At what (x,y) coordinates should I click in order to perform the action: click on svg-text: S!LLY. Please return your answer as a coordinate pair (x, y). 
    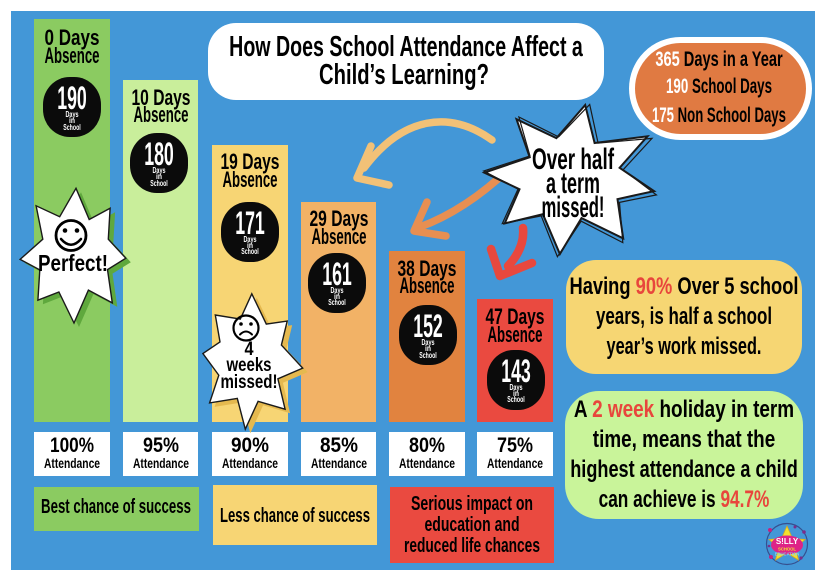
    Looking at the image, I should click on (787, 541).